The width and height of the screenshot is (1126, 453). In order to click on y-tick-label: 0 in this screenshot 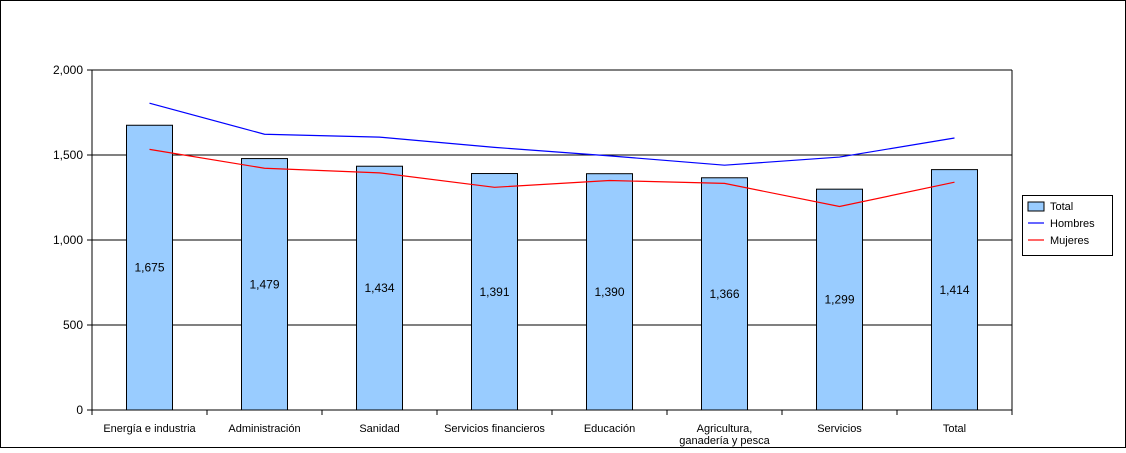, I will do `click(79, 410)`.